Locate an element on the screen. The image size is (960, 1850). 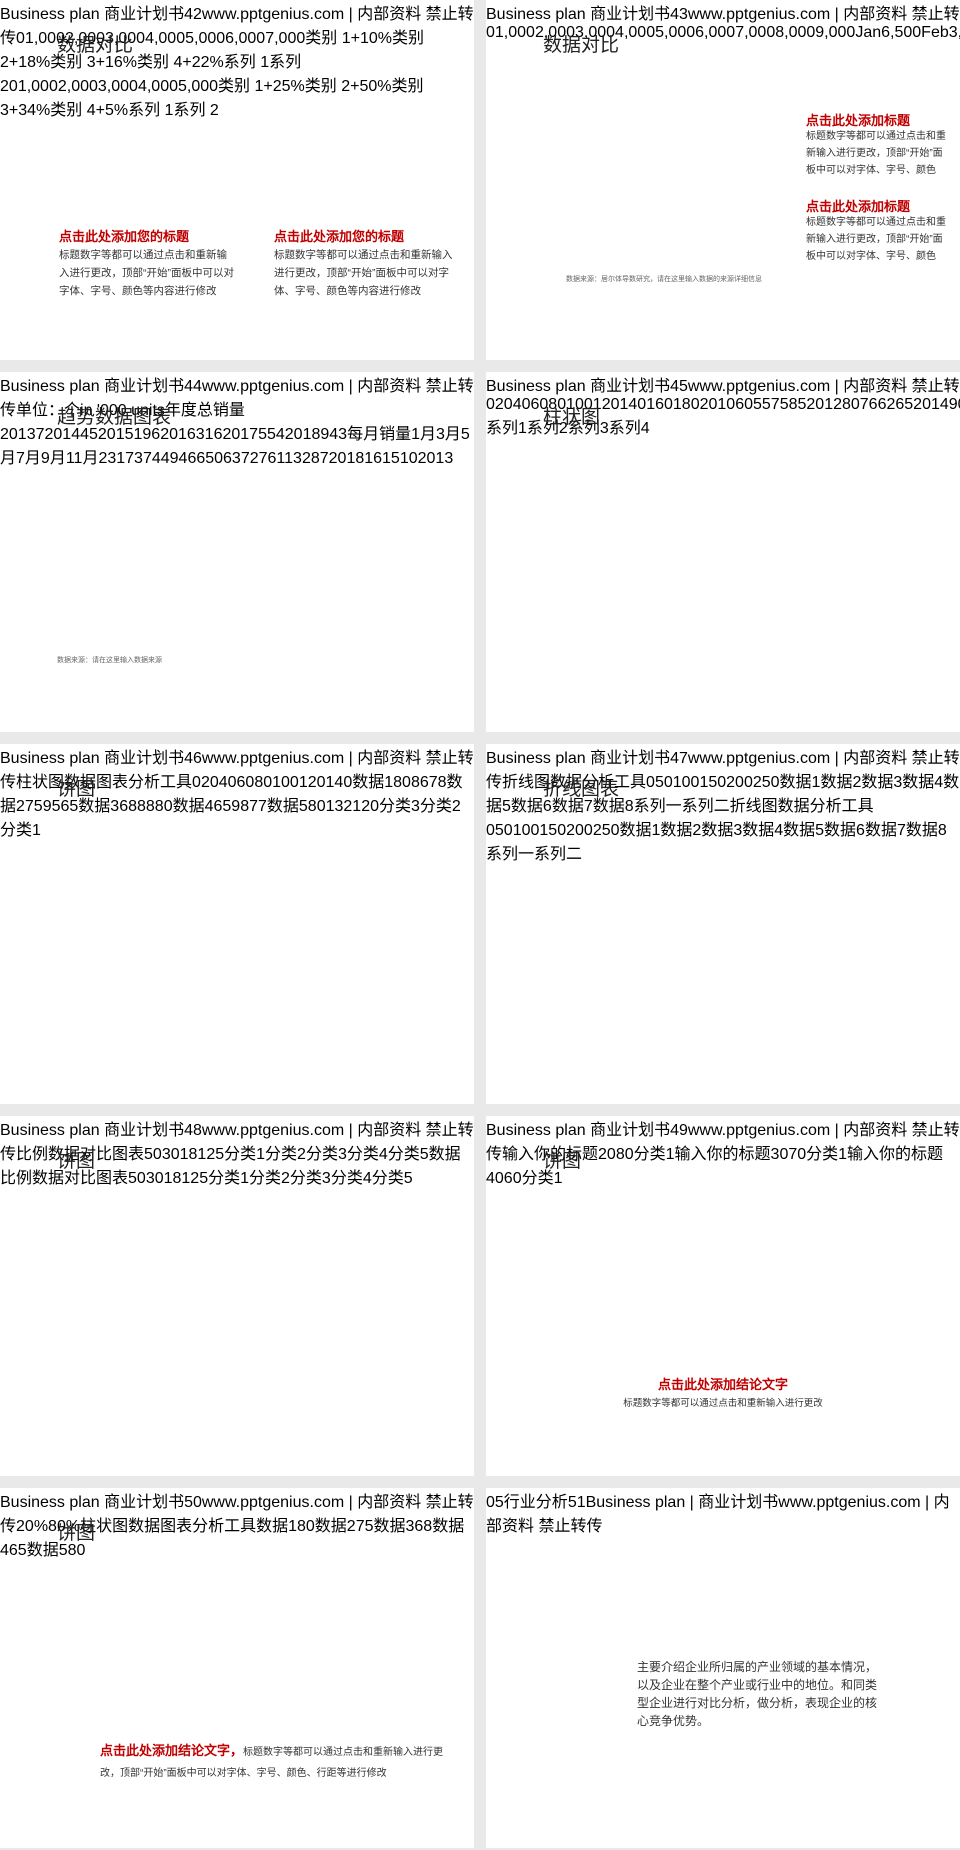
x-tick-label: 2013 is located at coordinates (18, 434).